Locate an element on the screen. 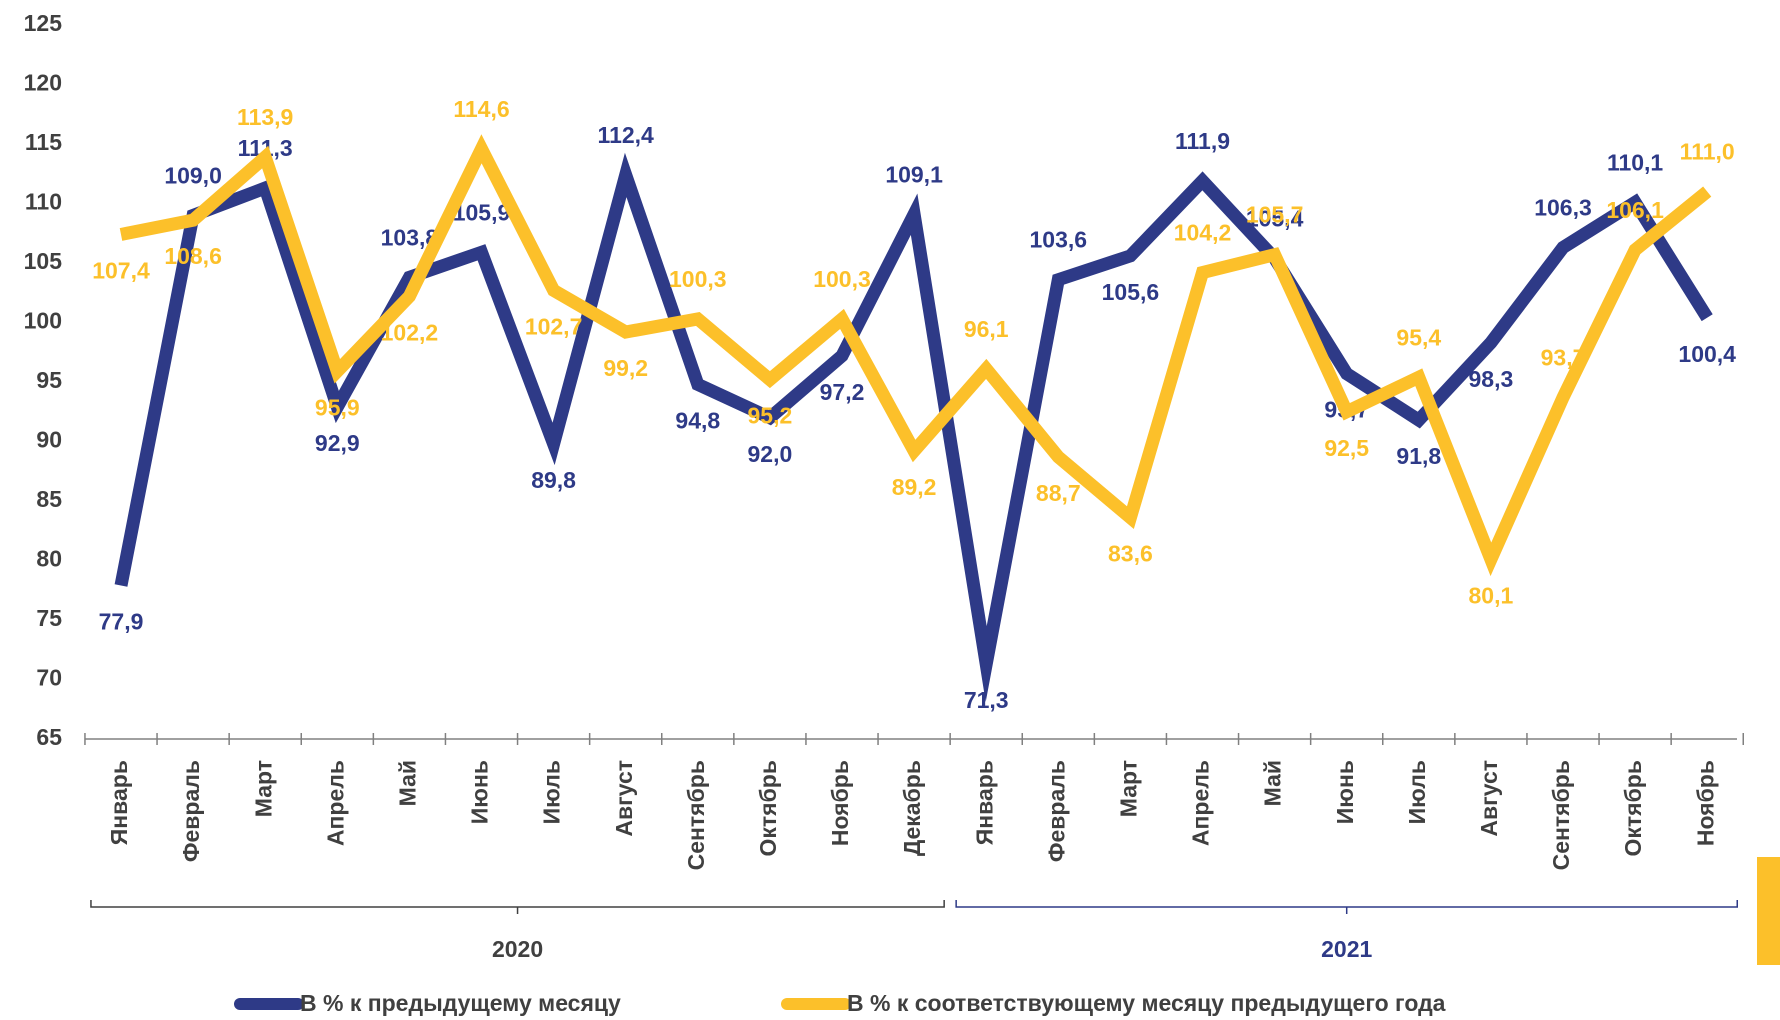  data-label: 109,1 is located at coordinates (914, 174).